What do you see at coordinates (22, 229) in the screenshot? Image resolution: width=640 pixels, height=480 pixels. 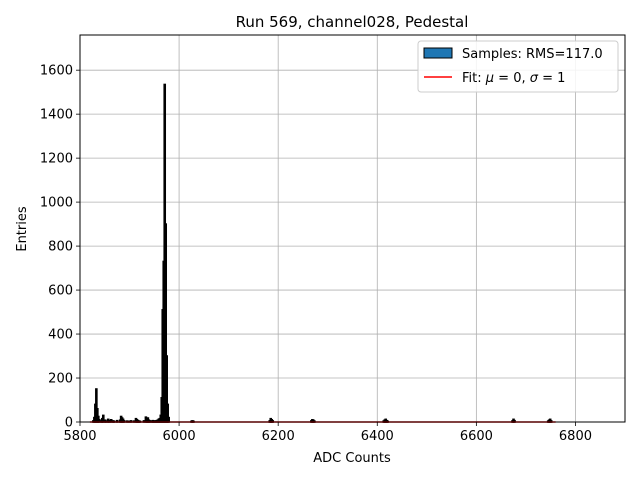 I see `y-axis-label: Entries` at bounding box center [22, 229].